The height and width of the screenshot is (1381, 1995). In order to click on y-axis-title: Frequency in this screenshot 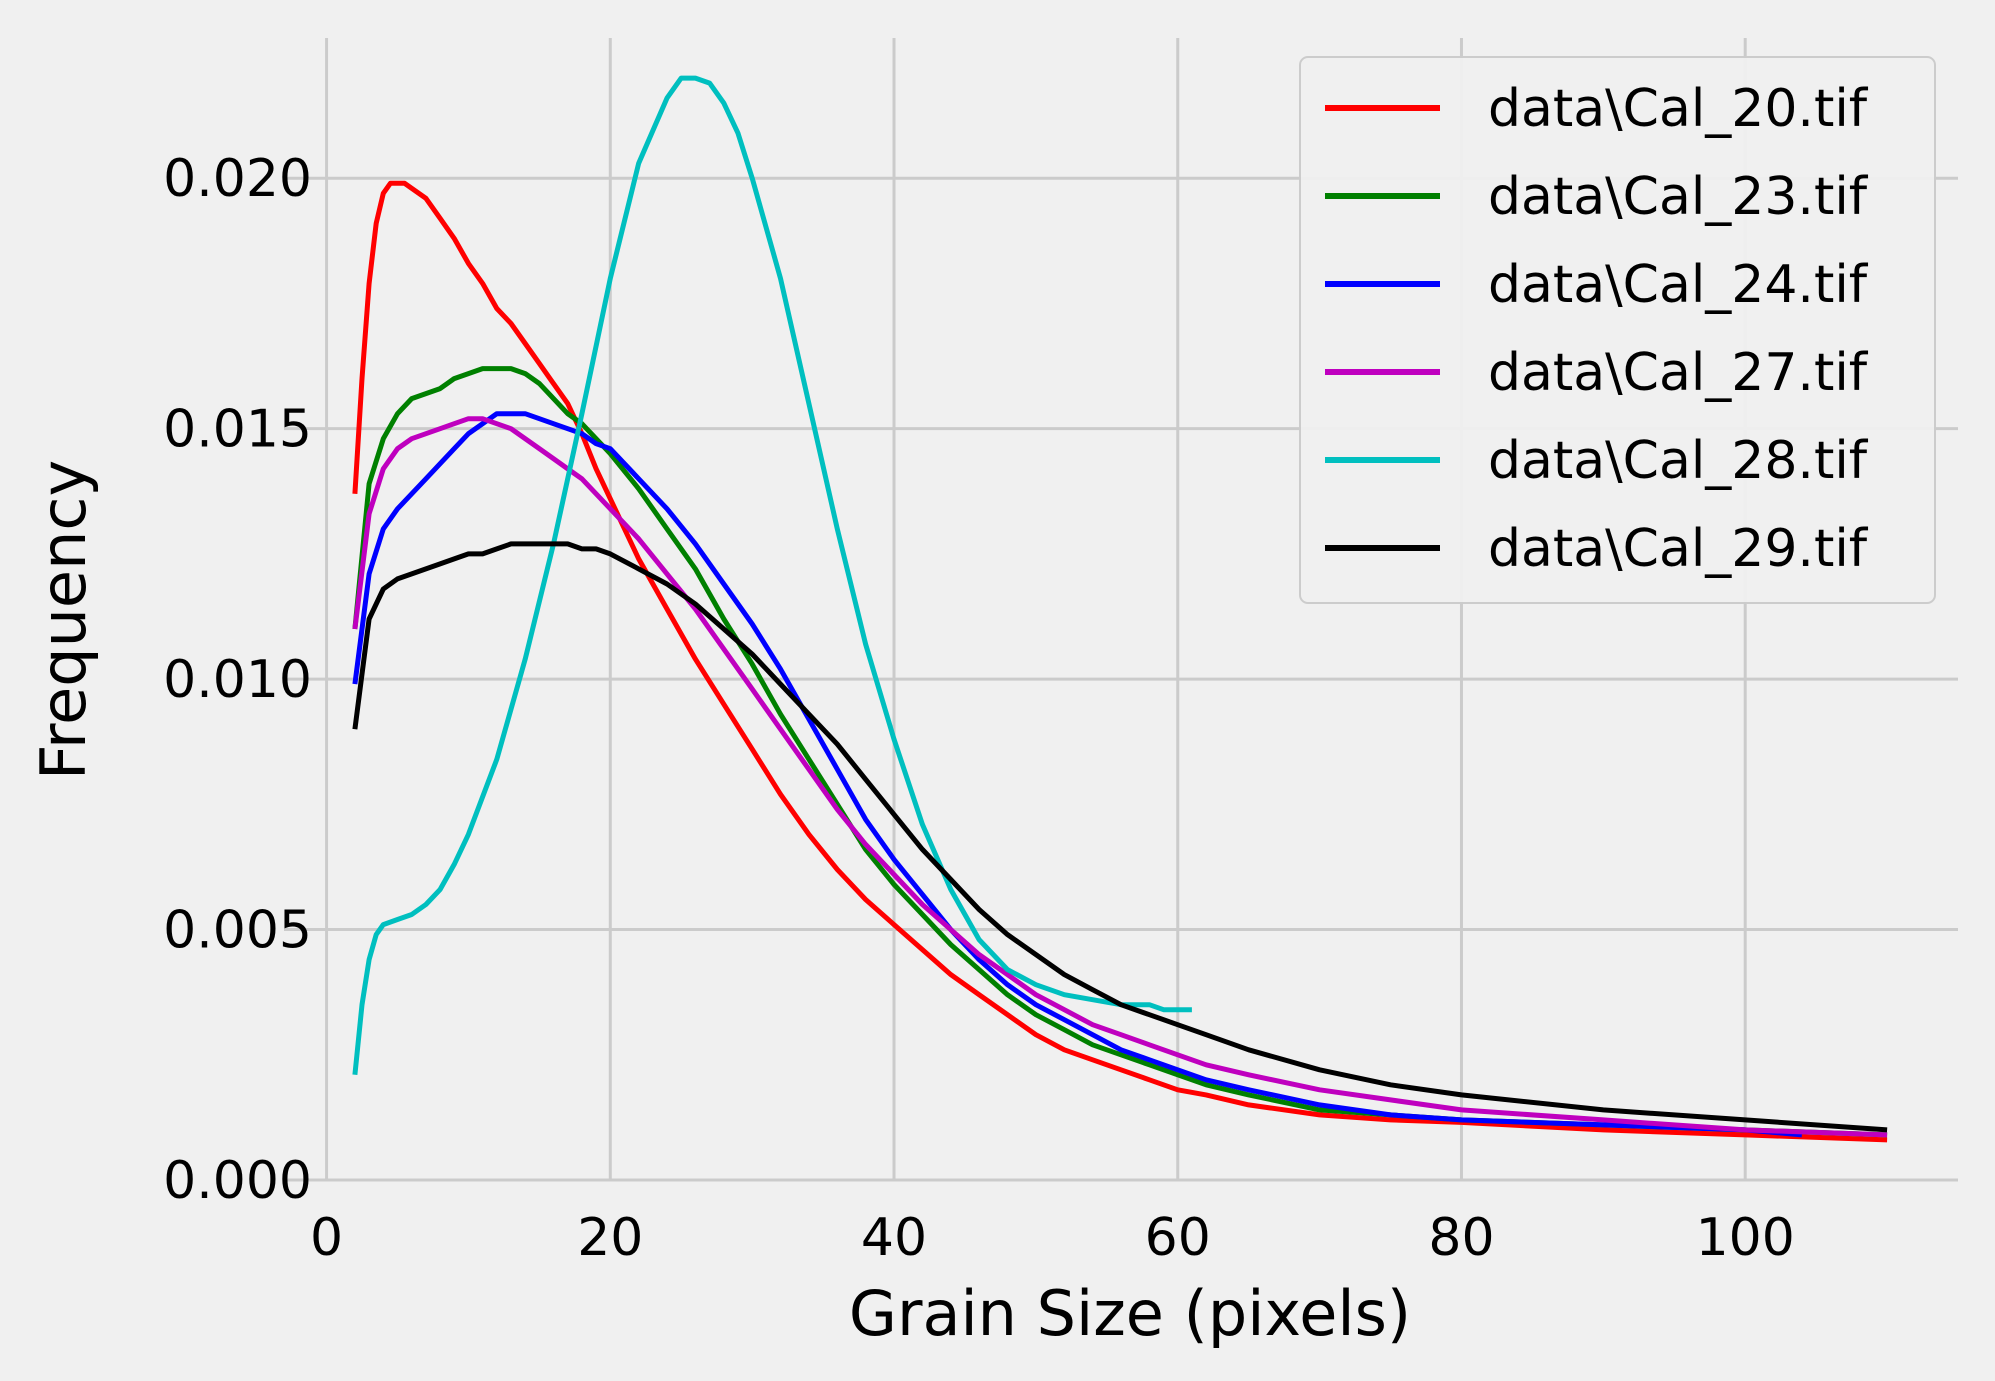, I will do `click(63, 620)`.